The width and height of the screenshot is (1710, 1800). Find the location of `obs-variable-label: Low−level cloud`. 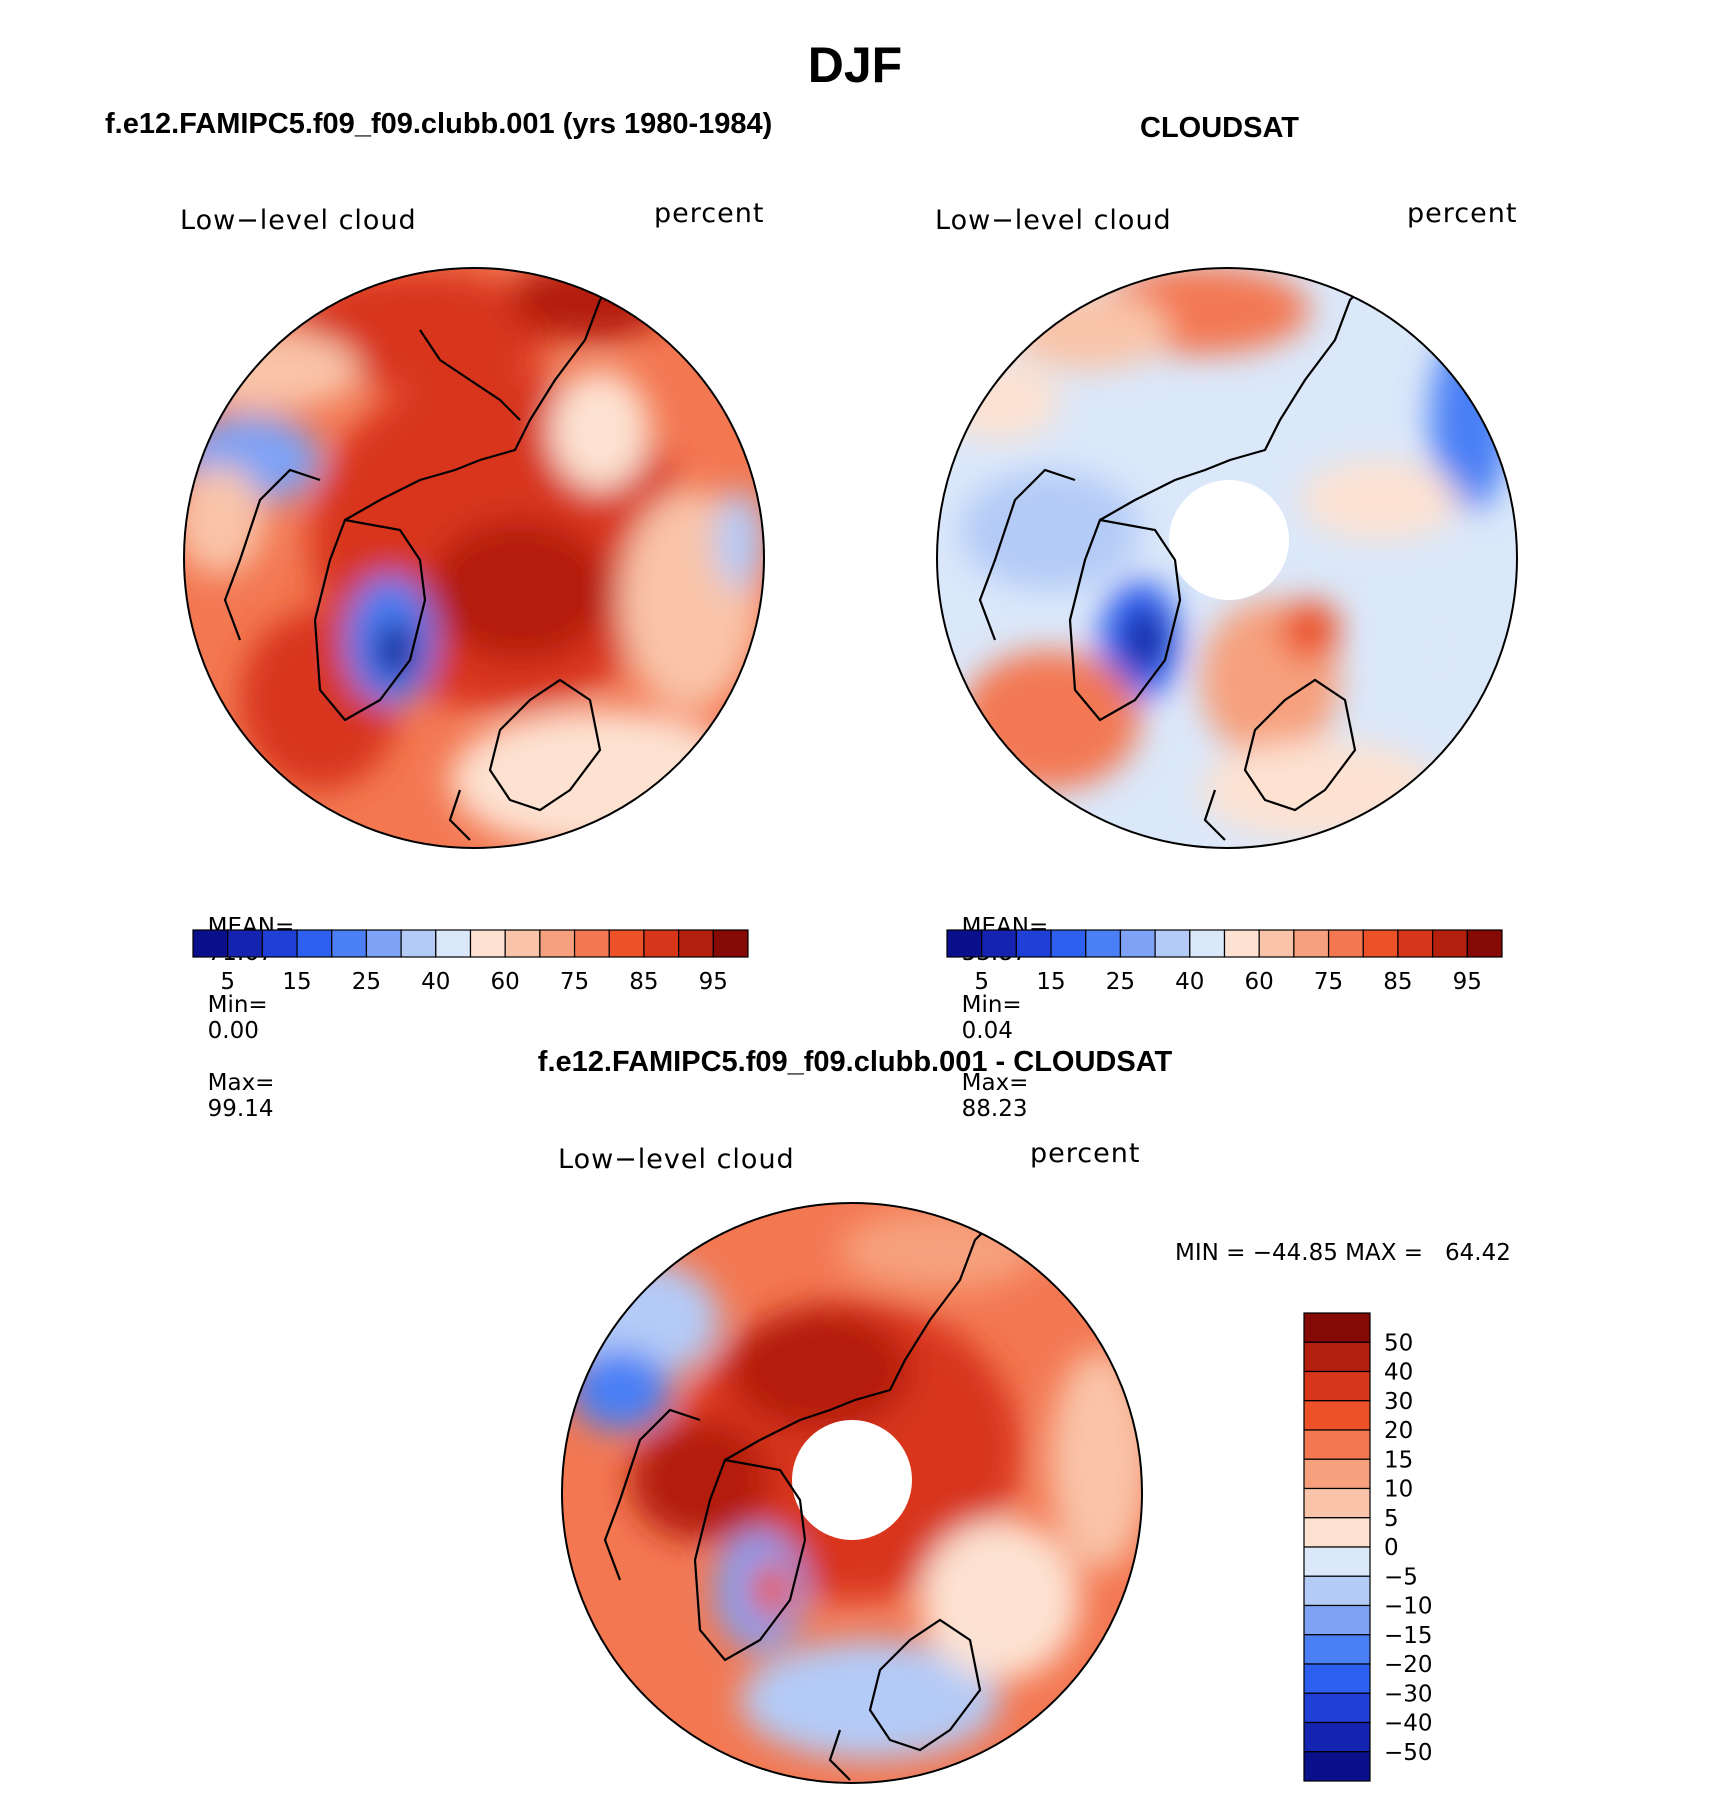

obs-variable-label: Low−level cloud is located at coordinates (1053, 220).